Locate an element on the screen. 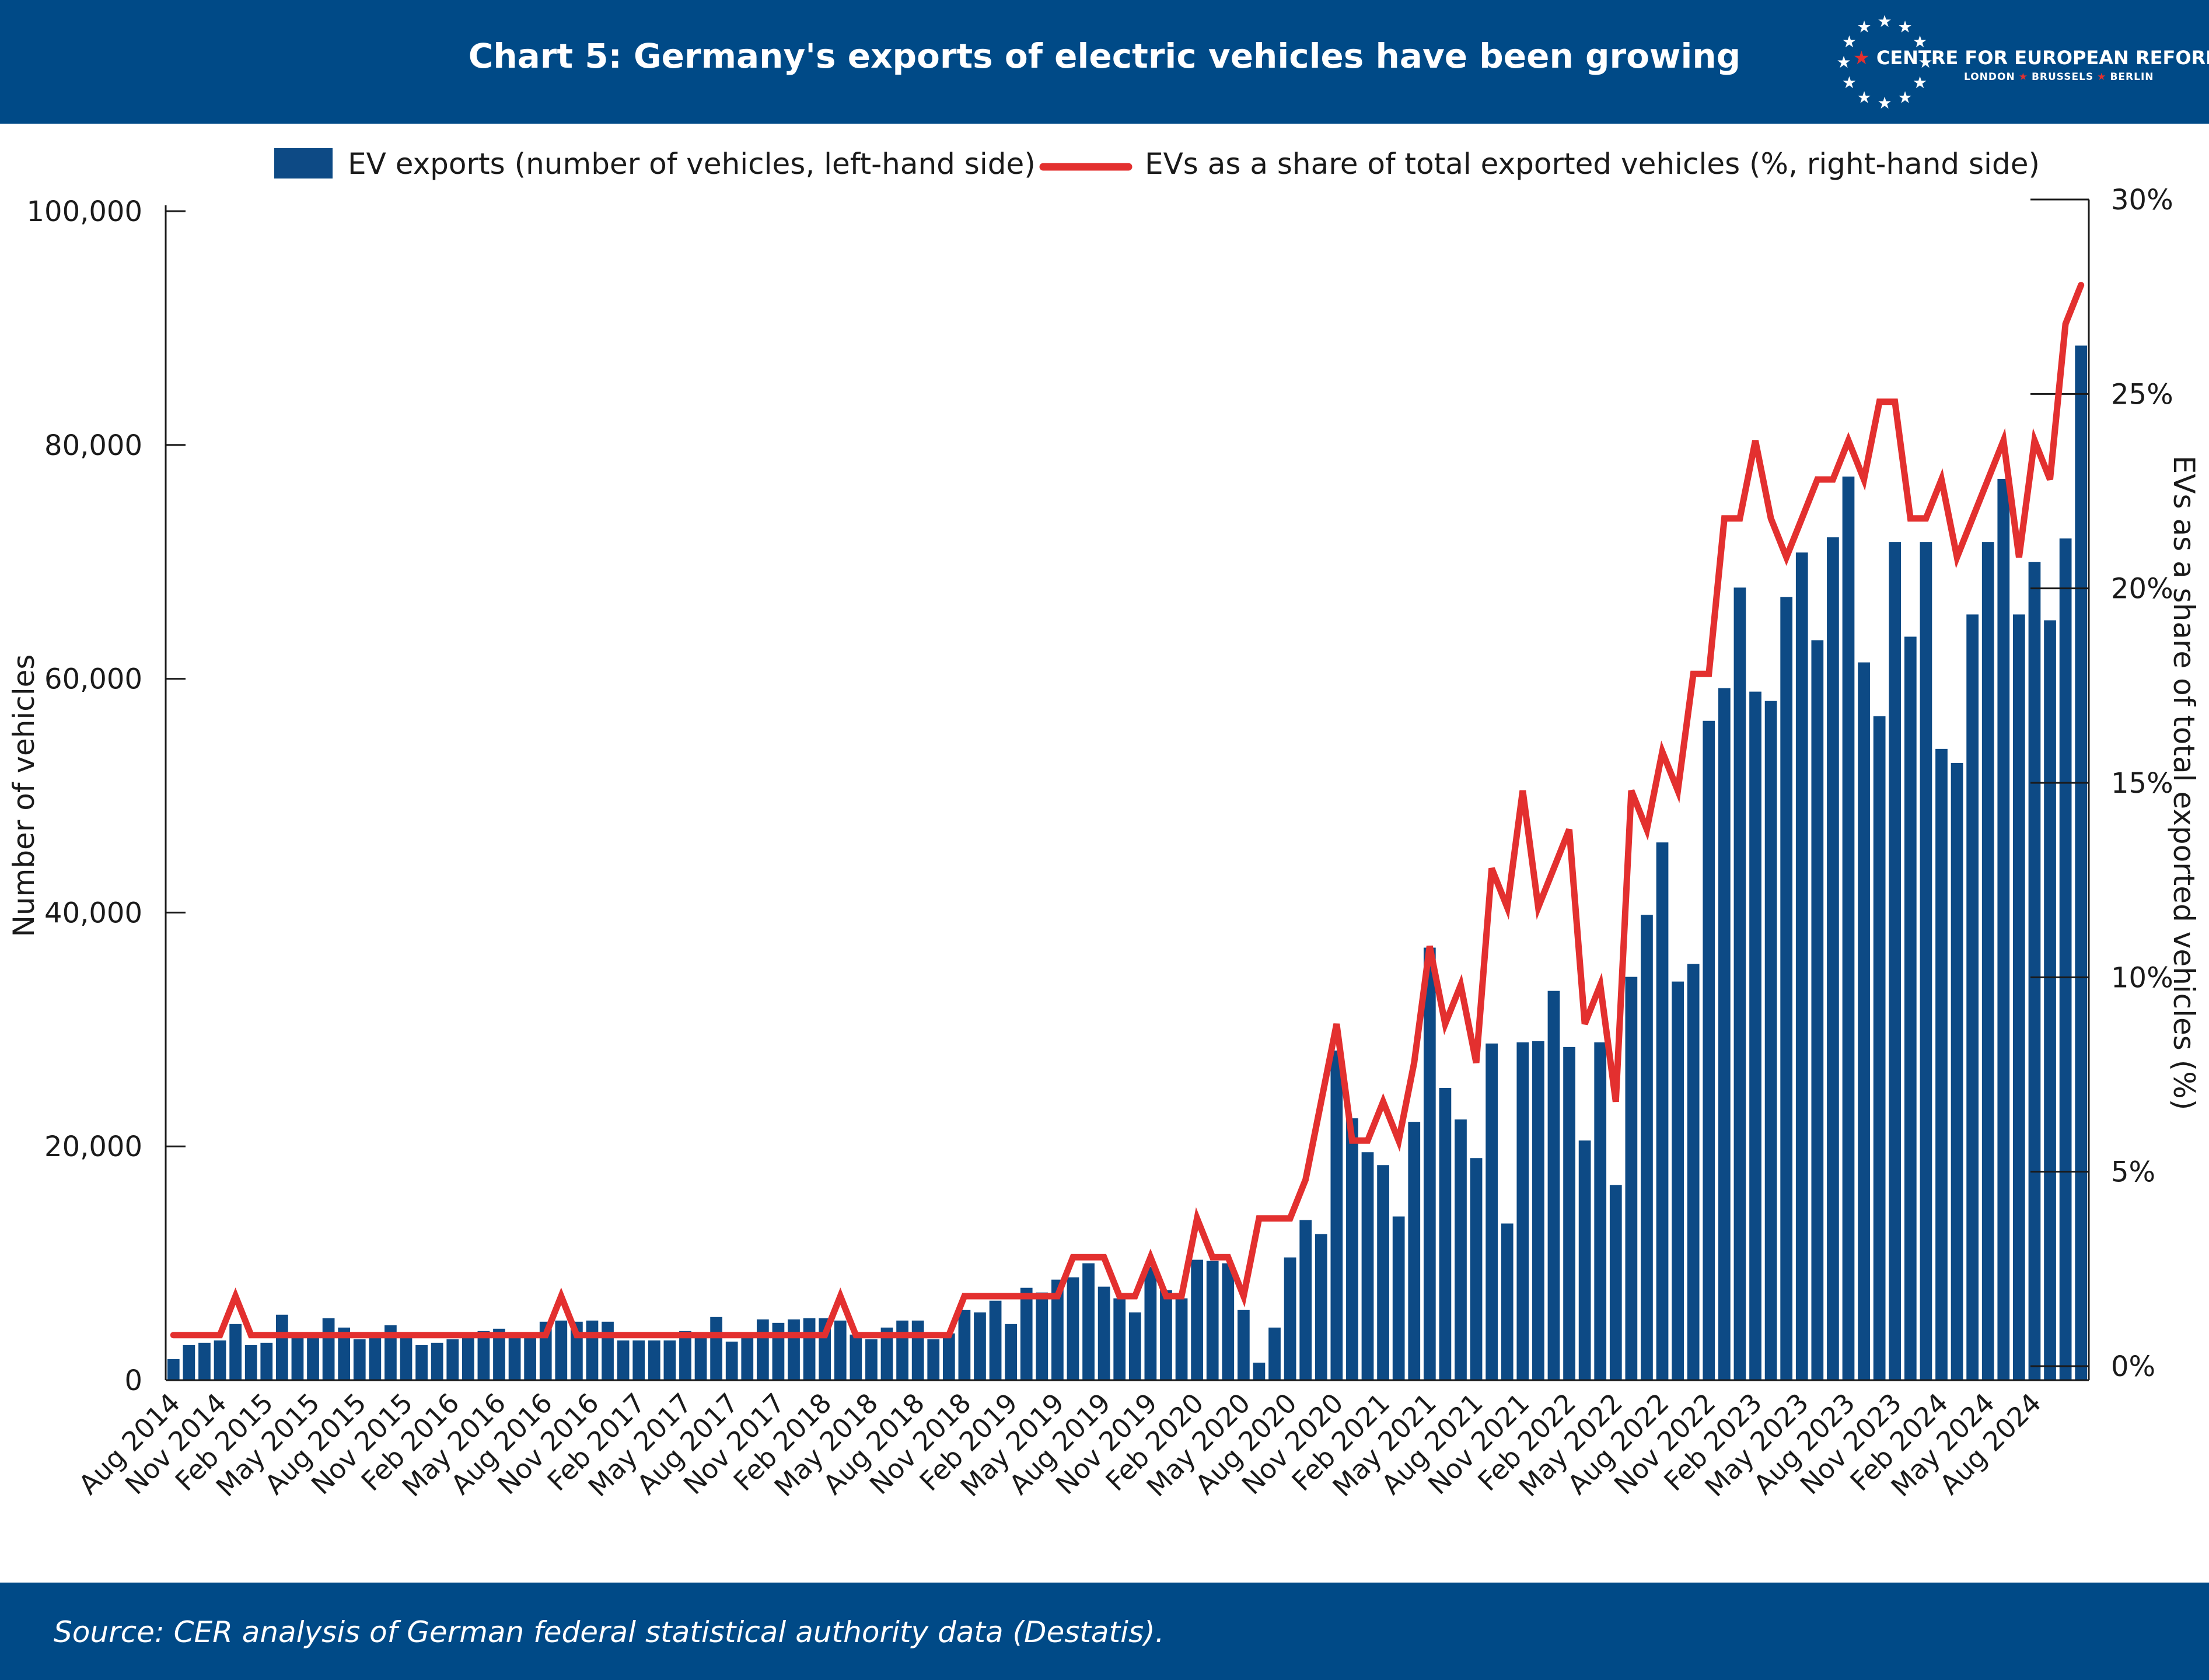 The height and width of the screenshot is (1680, 2209). left-tick-label: 80,000 is located at coordinates (93, 445).